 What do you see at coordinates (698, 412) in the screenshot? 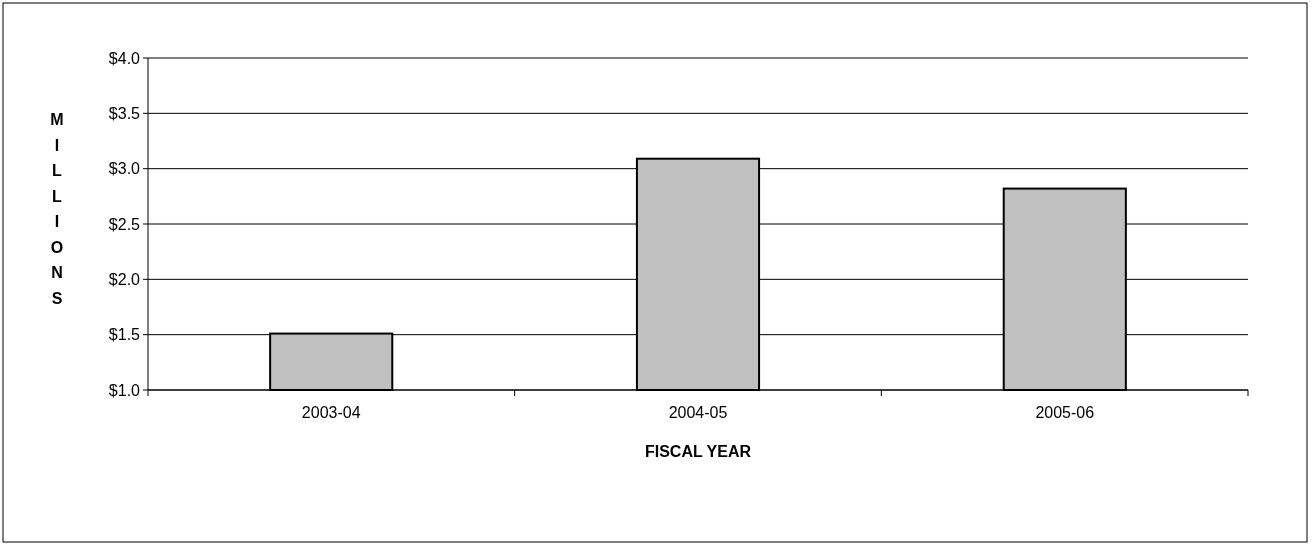
I see `x-tick-label: 2004-05` at bounding box center [698, 412].